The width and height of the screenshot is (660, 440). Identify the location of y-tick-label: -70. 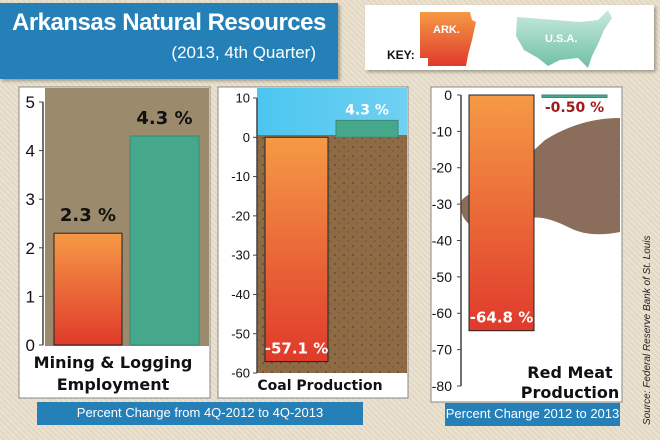
(442, 350).